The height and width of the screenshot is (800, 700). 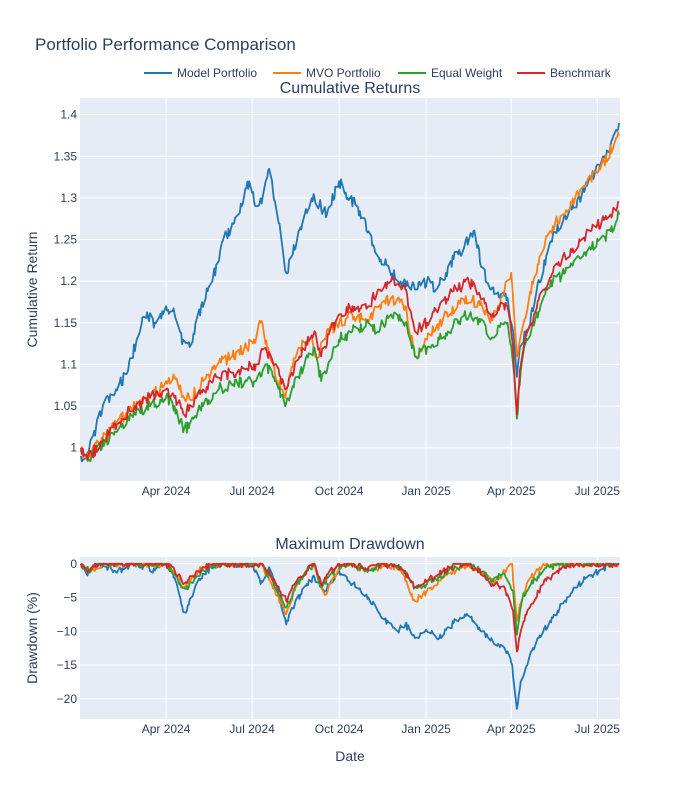 I want to click on y-tick-label: 1.35, so click(x=66, y=156).